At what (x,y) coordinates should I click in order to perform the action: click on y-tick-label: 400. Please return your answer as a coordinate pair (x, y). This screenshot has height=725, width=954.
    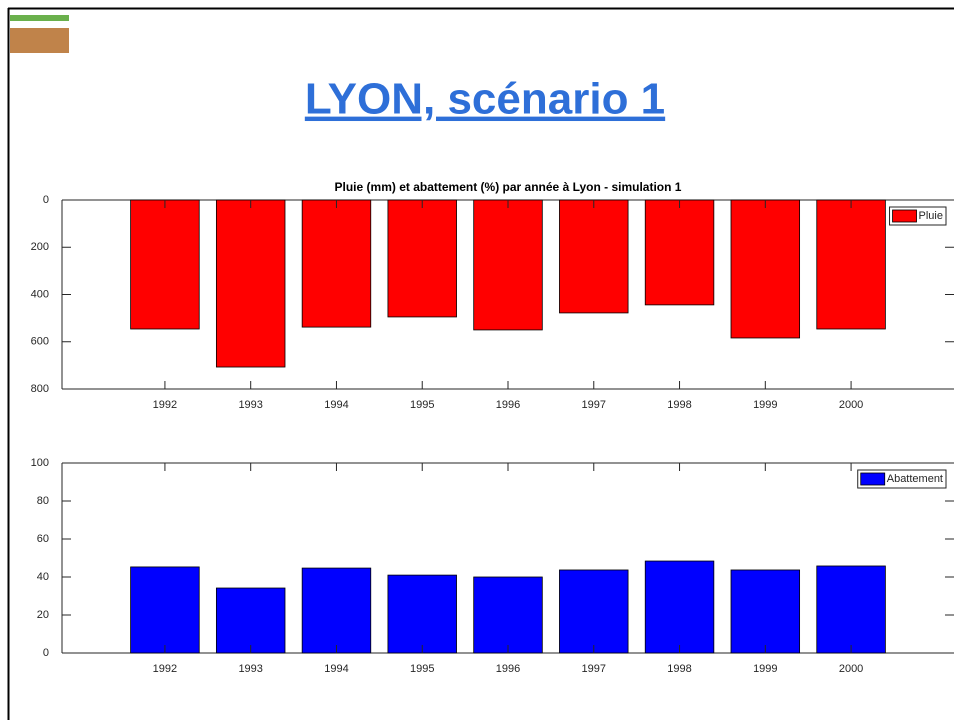
    Looking at the image, I should click on (40, 294).